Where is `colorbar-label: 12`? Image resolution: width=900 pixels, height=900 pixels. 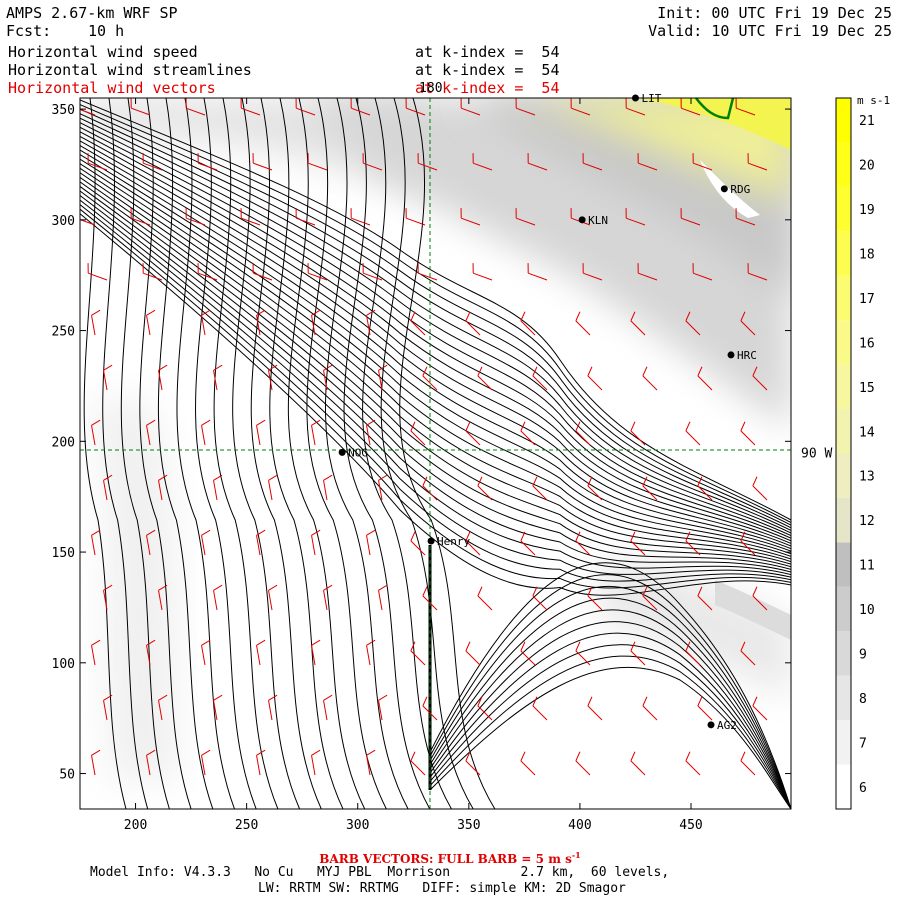
colorbar-label: 12 is located at coordinates (867, 521).